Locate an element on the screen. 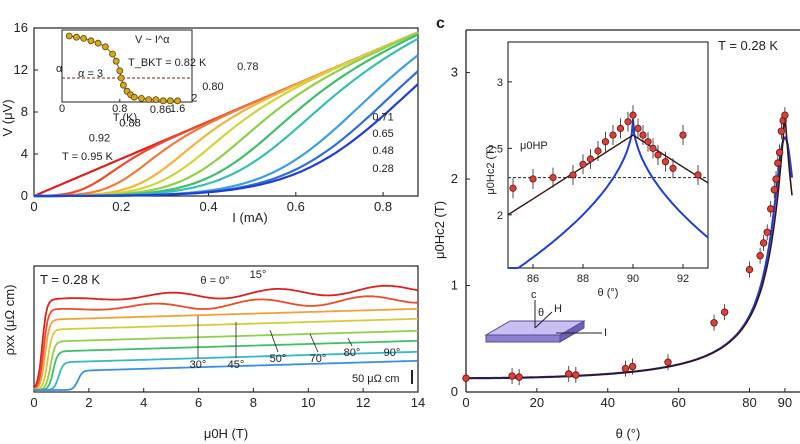  panel-b-xtick-label: 12 is located at coordinates (363, 402).